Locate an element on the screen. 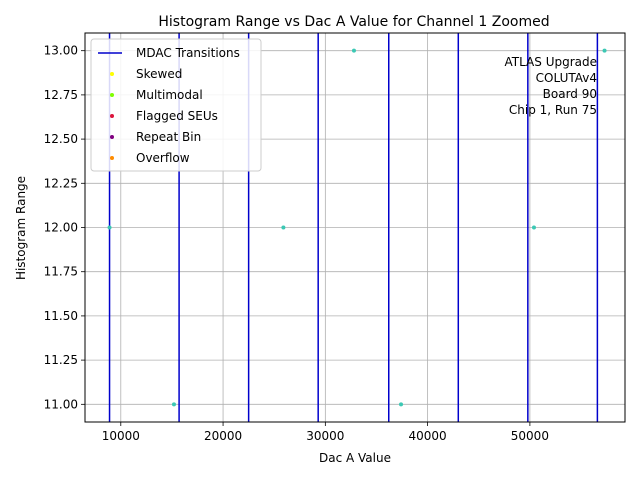  legend-label: Flagged SEUs is located at coordinates (177, 116).